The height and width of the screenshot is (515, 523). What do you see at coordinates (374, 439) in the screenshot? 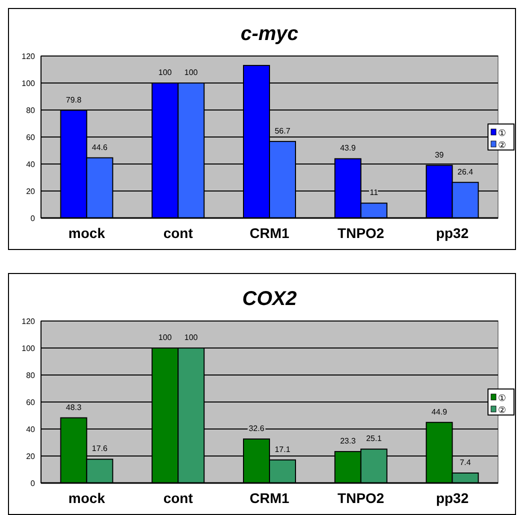
I see `data-label: 25.1` at bounding box center [374, 439].